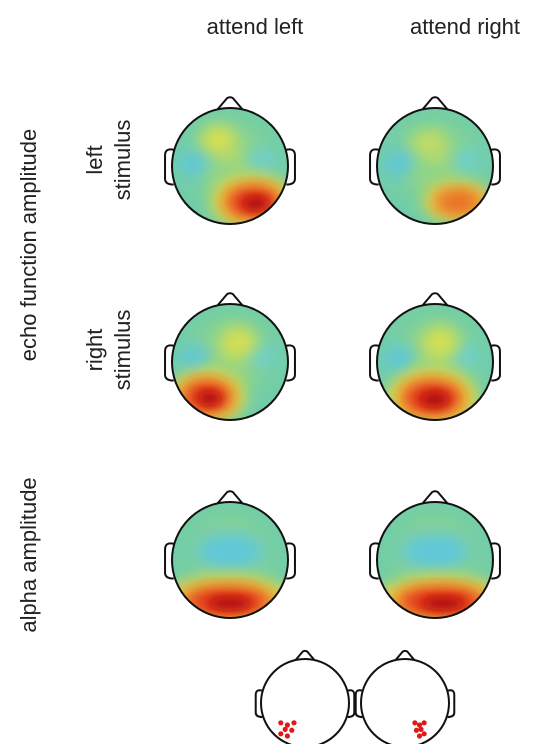 The height and width of the screenshot is (744, 548). Describe the element at coordinates (28, 554) in the screenshot. I see `row-group-label: alpha amplitude` at that location.